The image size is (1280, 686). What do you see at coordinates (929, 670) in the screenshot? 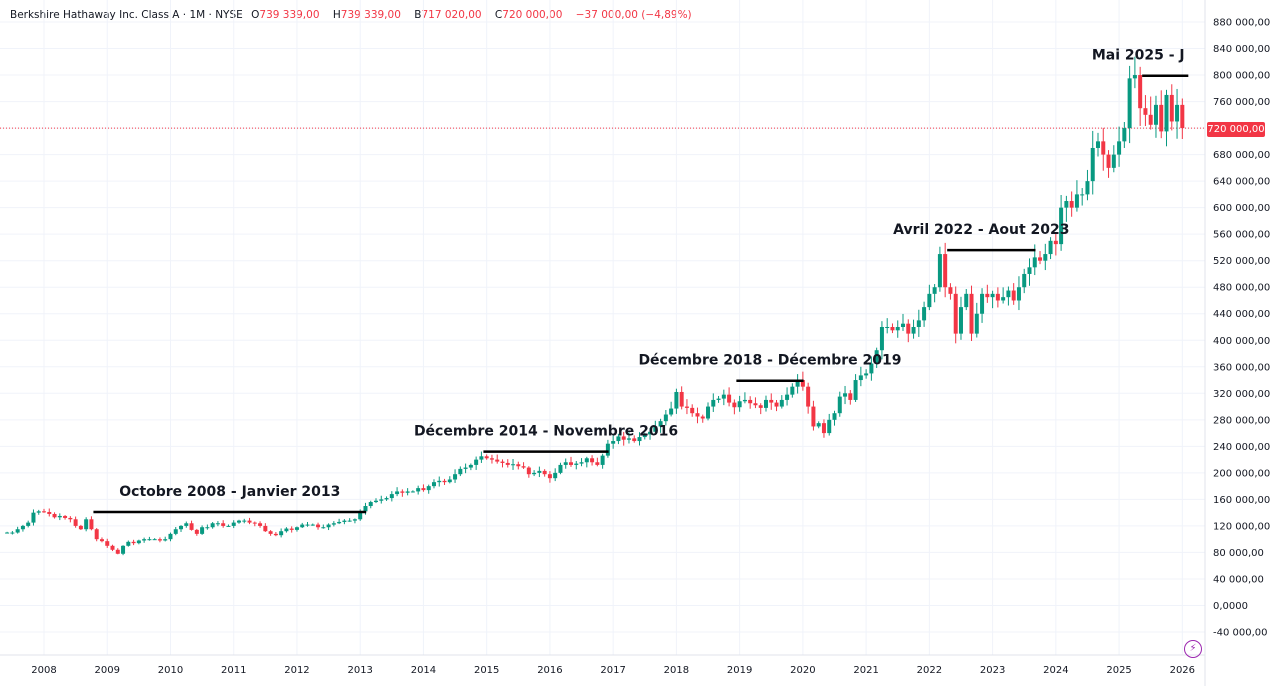
I see `x-tick-label: 2022` at bounding box center [929, 670].